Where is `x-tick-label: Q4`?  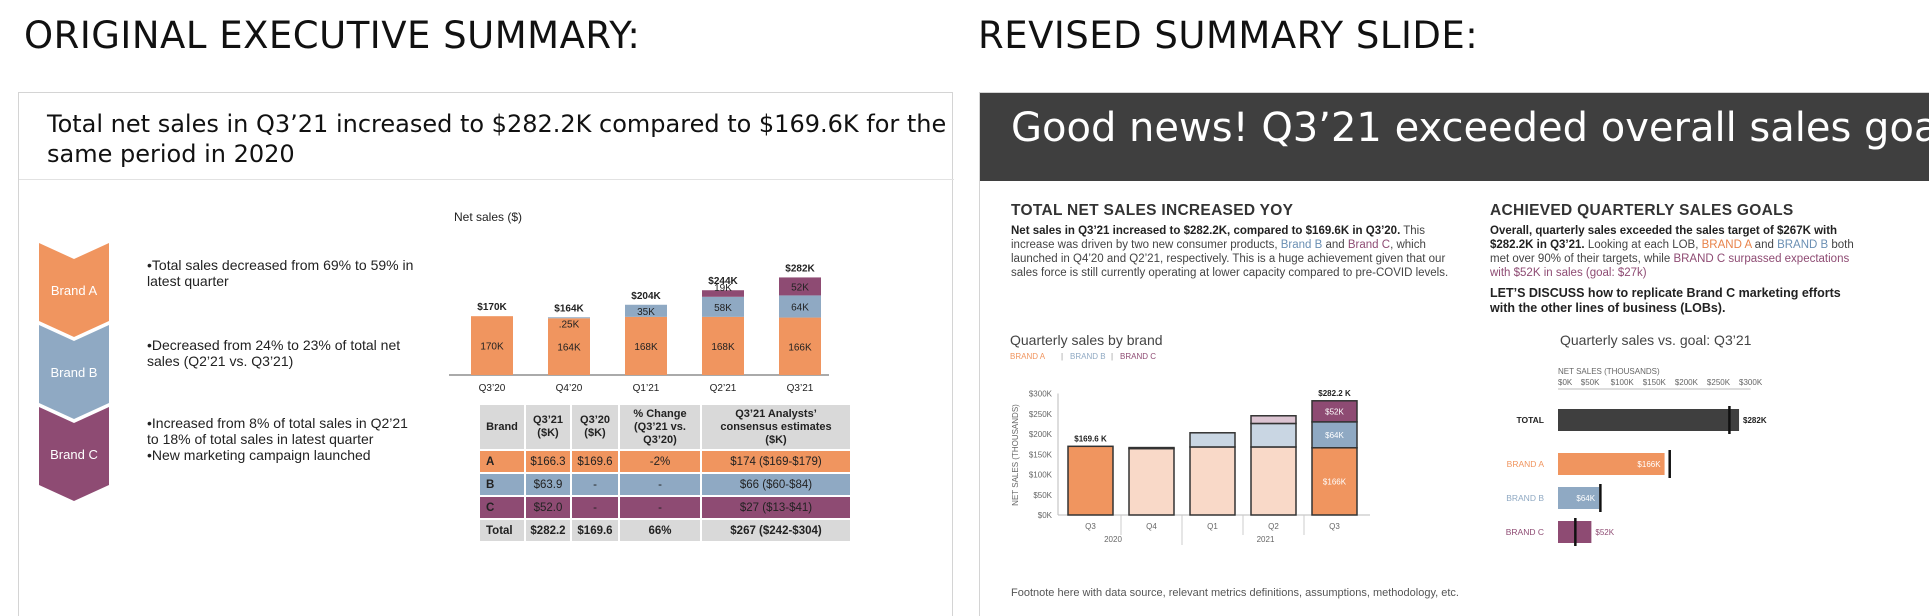 x-tick-label: Q4 is located at coordinates (1151, 526).